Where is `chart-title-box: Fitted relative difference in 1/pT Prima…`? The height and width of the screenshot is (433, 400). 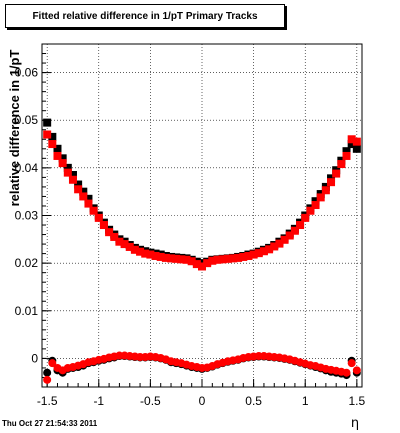 chart-title-box: Fitted relative difference in 1/pT Prima… is located at coordinates (145, 16).